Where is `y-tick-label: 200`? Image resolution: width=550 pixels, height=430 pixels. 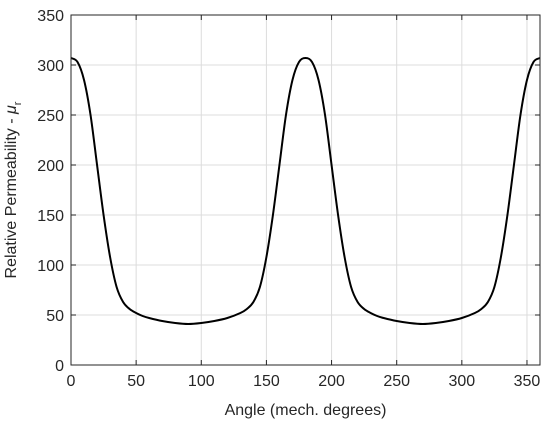
y-tick-label: 200 is located at coordinates (50, 166).